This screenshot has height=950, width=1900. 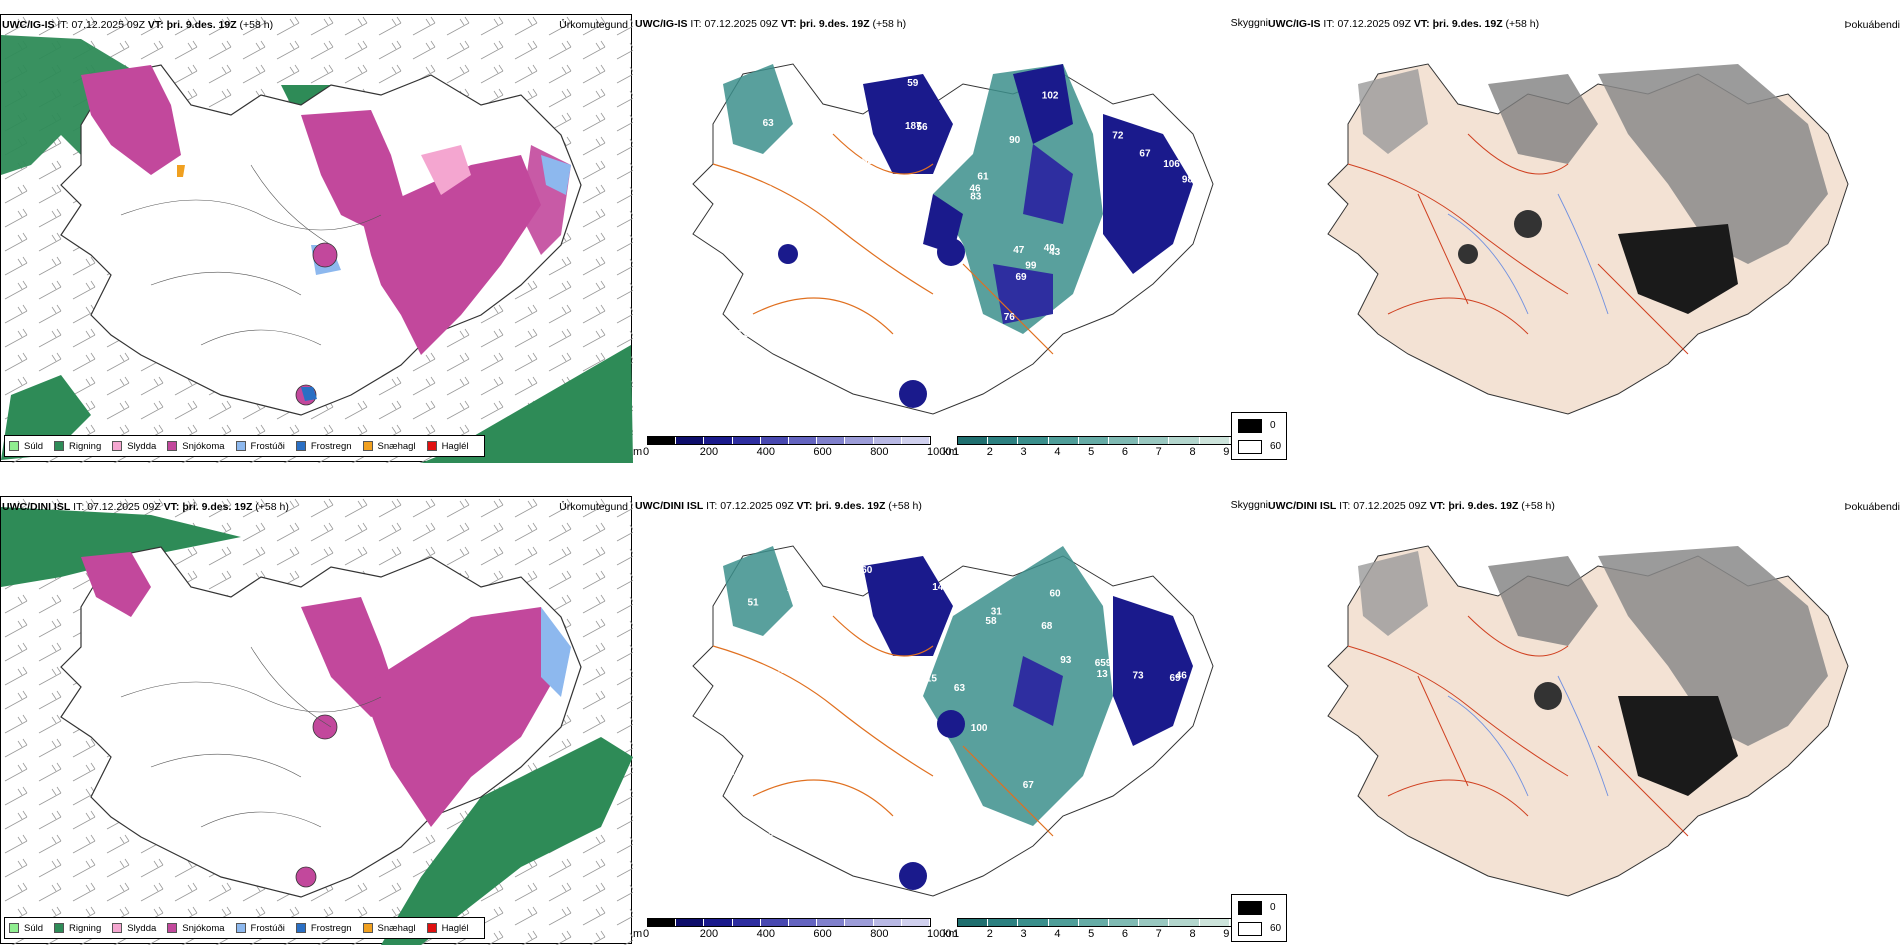 What do you see at coordinates (331, 928) in the screenshot?
I see `legend-label: Frostregn` at bounding box center [331, 928].